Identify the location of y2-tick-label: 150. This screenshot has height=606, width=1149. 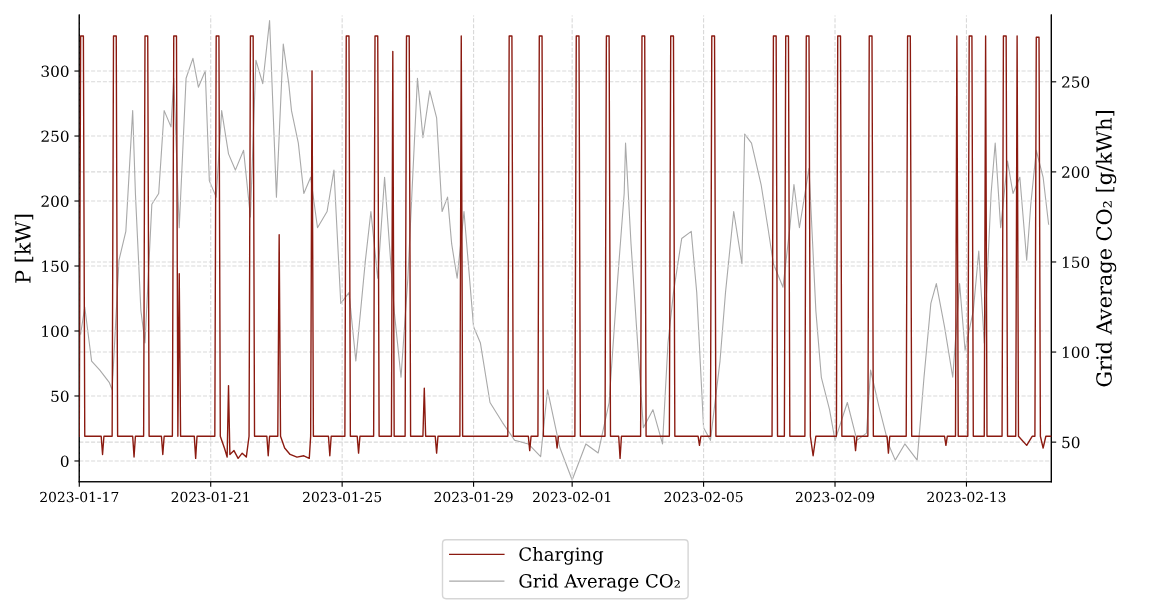
(1076, 262).